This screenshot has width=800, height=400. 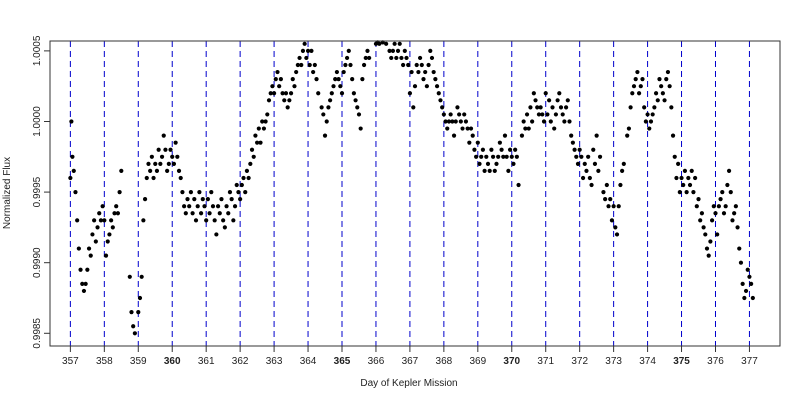 What do you see at coordinates (613, 361) in the screenshot?
I see `x-tick-label: 373` at bounding box center [613, 361].